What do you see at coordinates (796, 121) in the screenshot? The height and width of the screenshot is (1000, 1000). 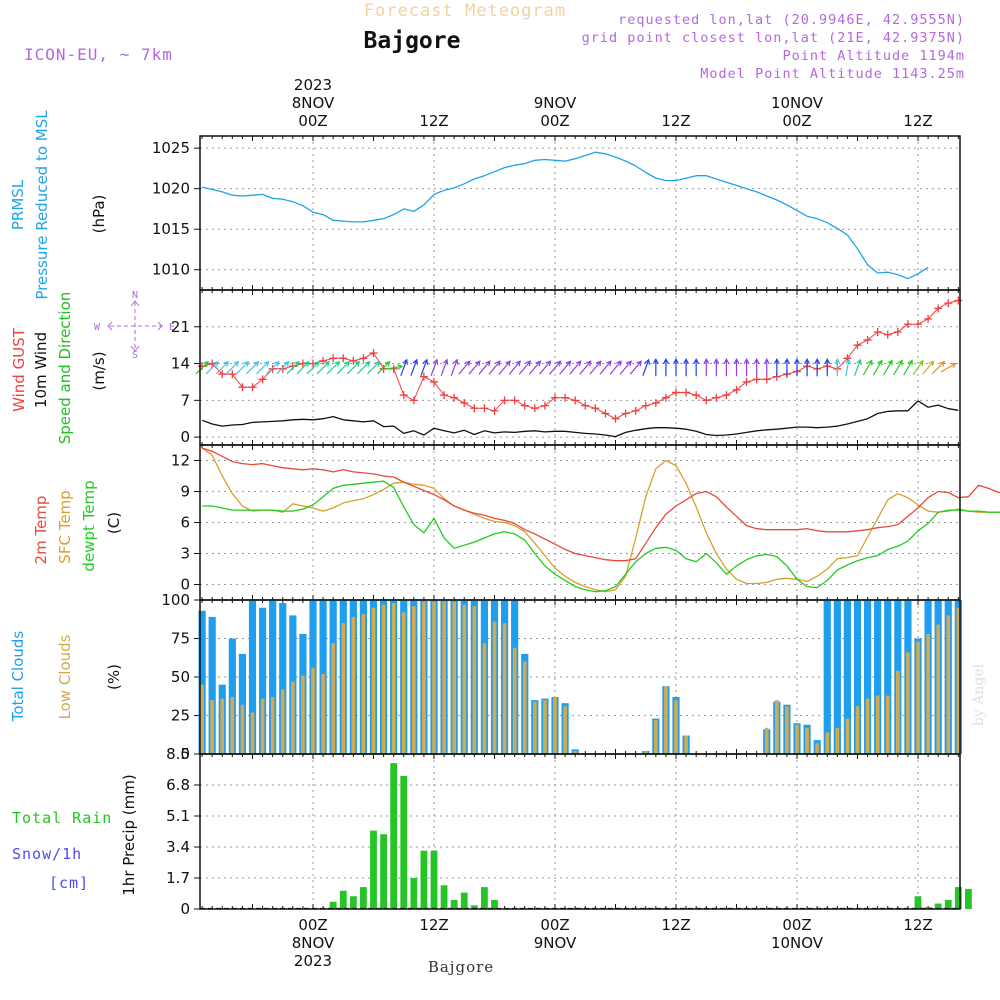 I see `top-tick-label: 00Z` at bounding box center [796, 121].